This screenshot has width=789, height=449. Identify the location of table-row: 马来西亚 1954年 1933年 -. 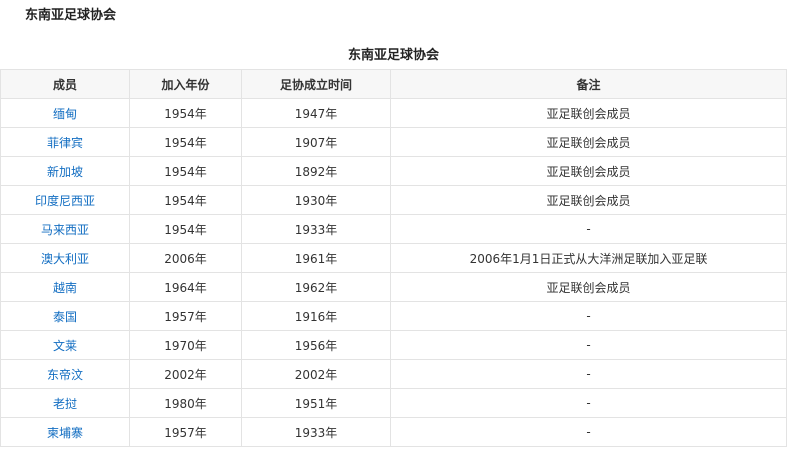
(393, 229).